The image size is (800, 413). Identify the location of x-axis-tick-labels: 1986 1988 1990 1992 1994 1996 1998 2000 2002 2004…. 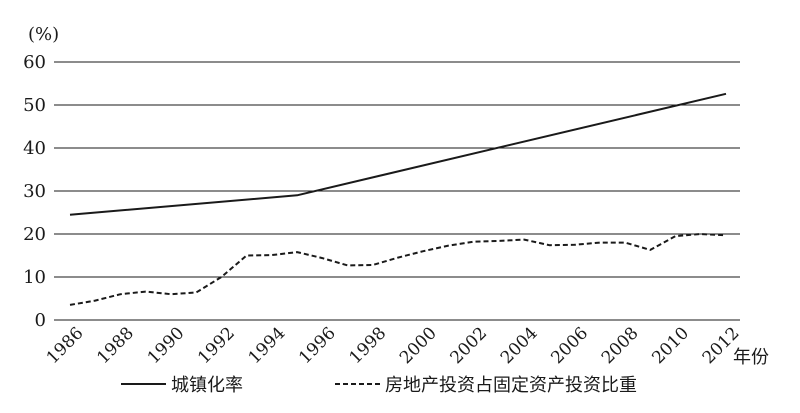
(393, 345).